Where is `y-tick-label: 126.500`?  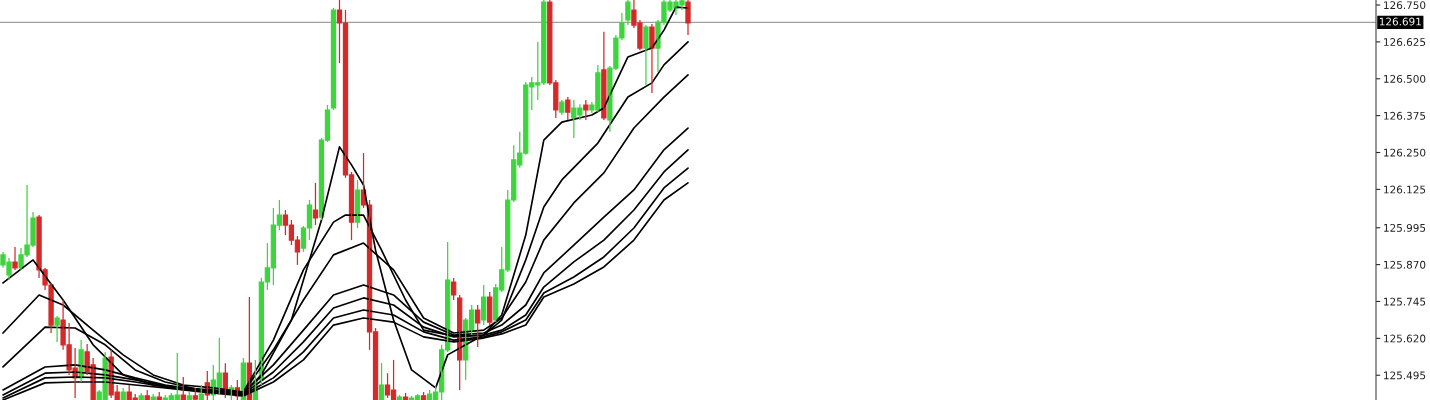 y-tick-label: 126.500 is located at coordinates (1405, 78).